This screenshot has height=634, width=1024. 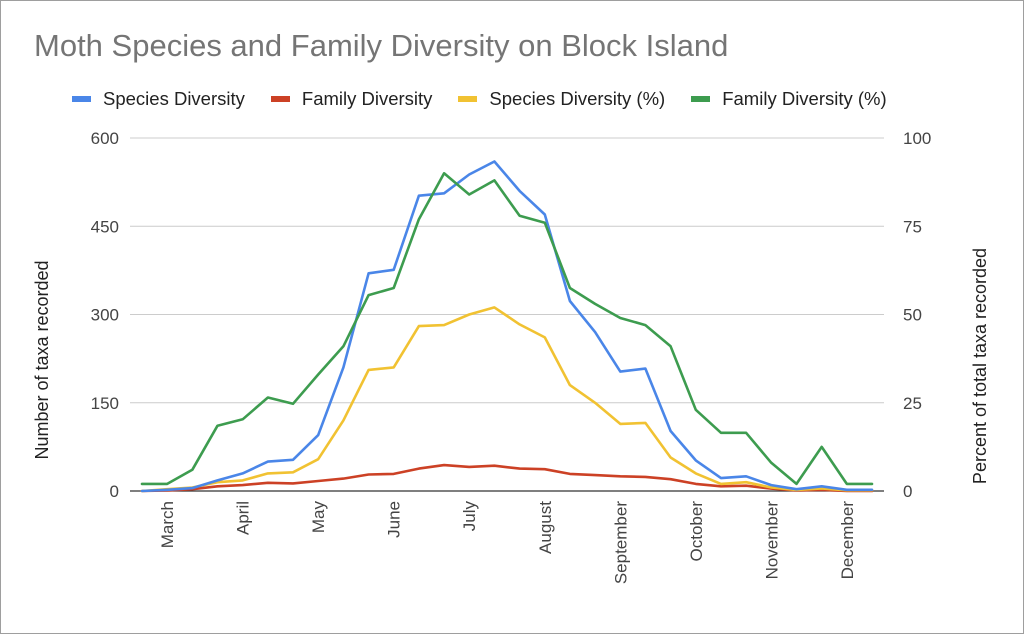 I want to click on x-tick-label: August, so click(x=545, y=527).